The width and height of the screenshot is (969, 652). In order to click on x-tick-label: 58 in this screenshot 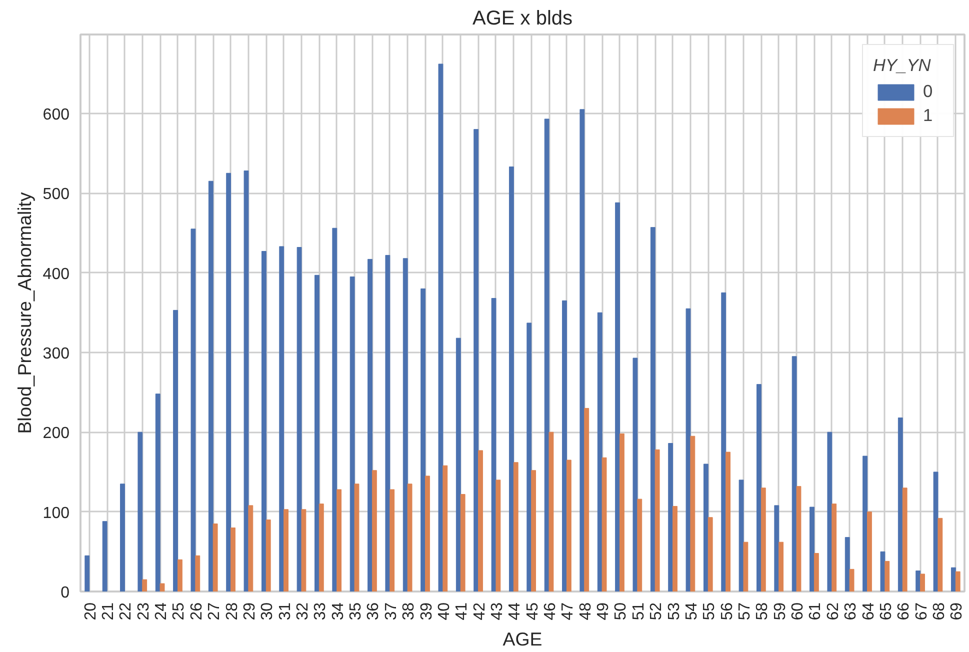, I will do `click(763, 611)`.